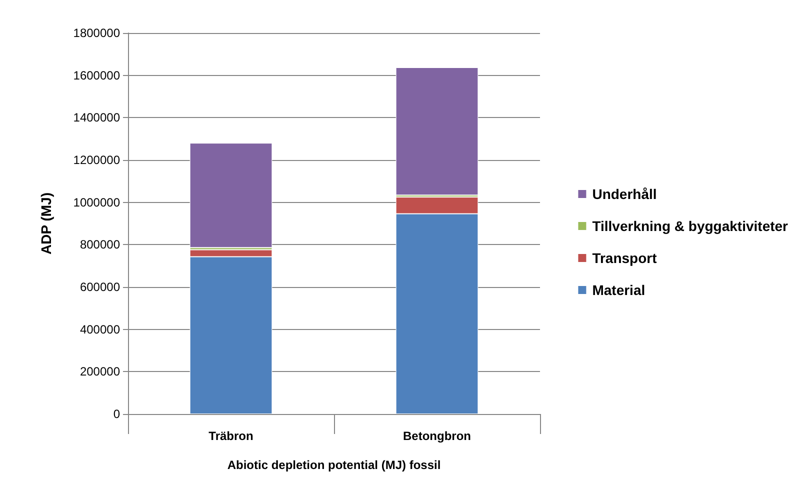 This screenshot has width=811, height=484. I want to click on legend-label: Tillverkning & byggaktiviteter, so click(690, 226).